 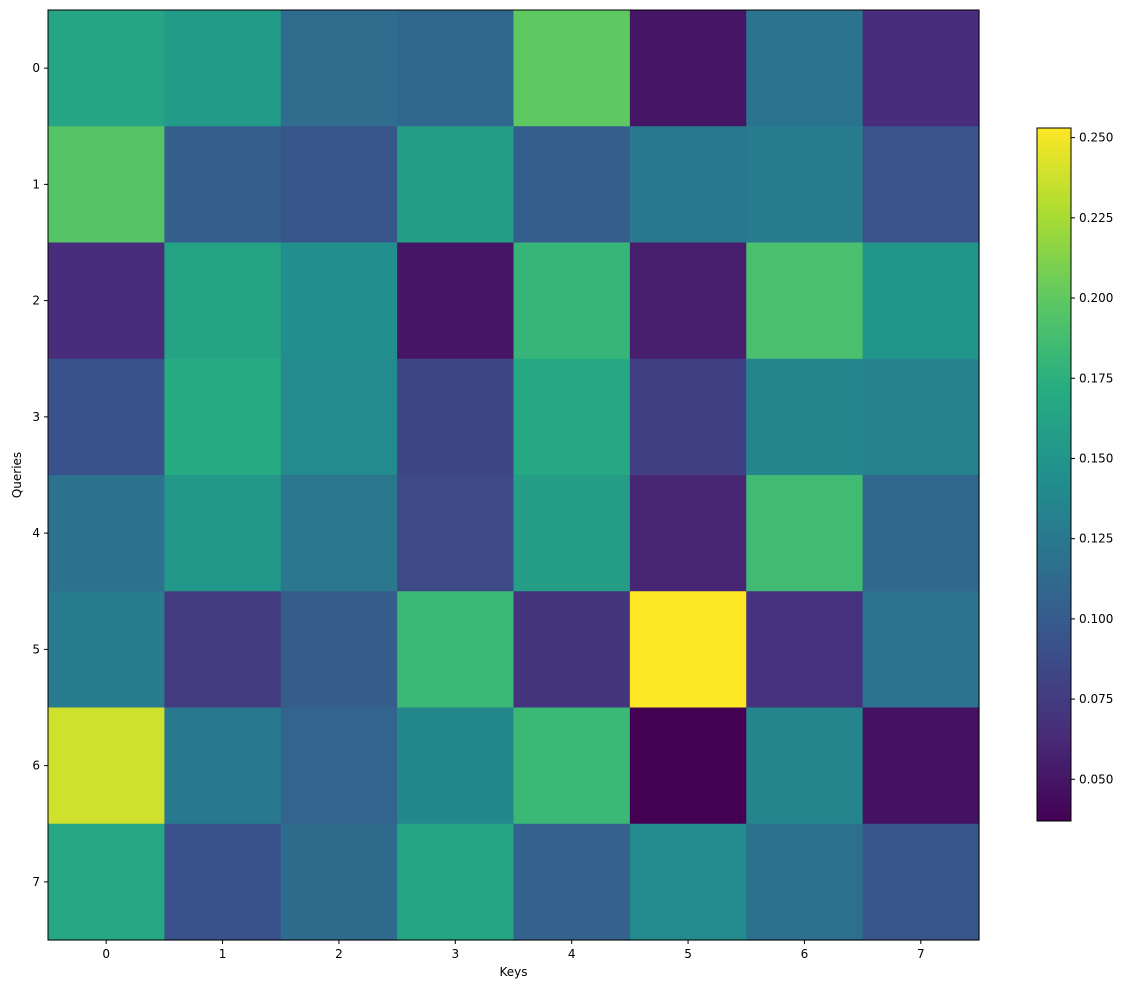 What do you see at coordinates (805, 954) in the screenshot?
I see `x-tick-label: 6` at bounding box center [805, 954].